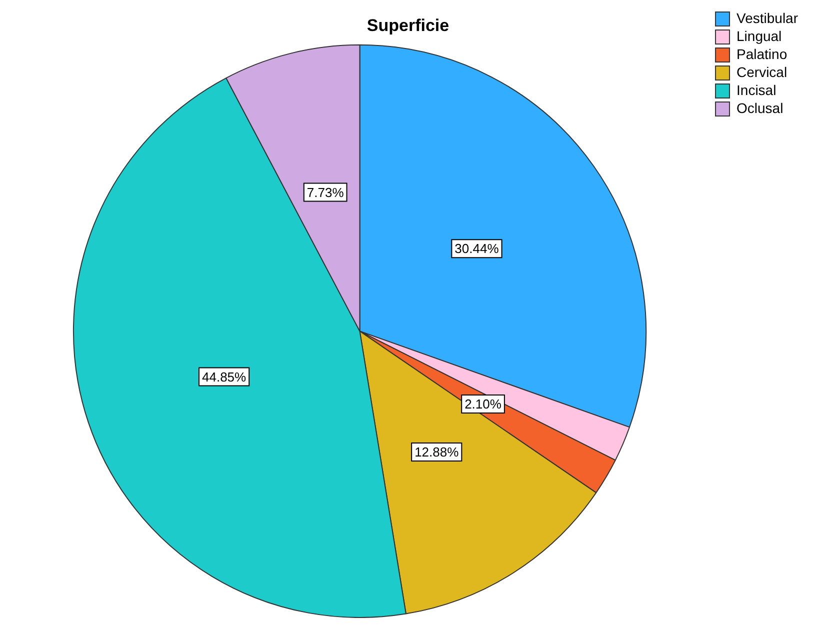 The image size is (819, 627). I want to click on legend-label: Oclusal, so click(760, 108).